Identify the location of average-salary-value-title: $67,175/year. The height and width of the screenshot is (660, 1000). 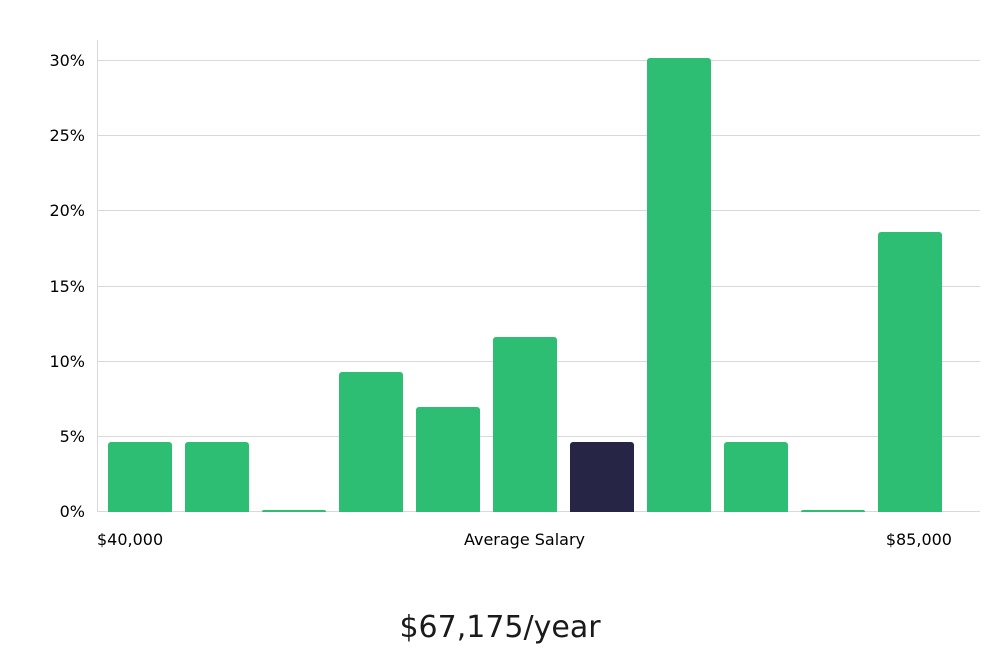
(500, 627).